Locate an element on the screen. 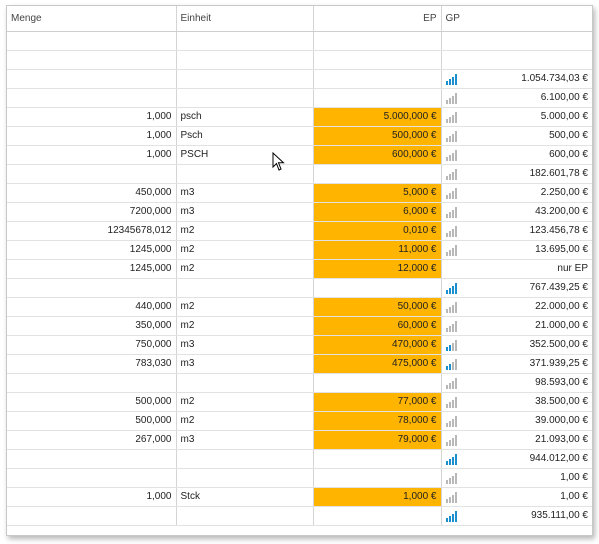 The height and width of the screenshot is (544, 599). table-row: 267,000 m3 79,000 € 21.093,00 € is located at coordinates (299, 440).